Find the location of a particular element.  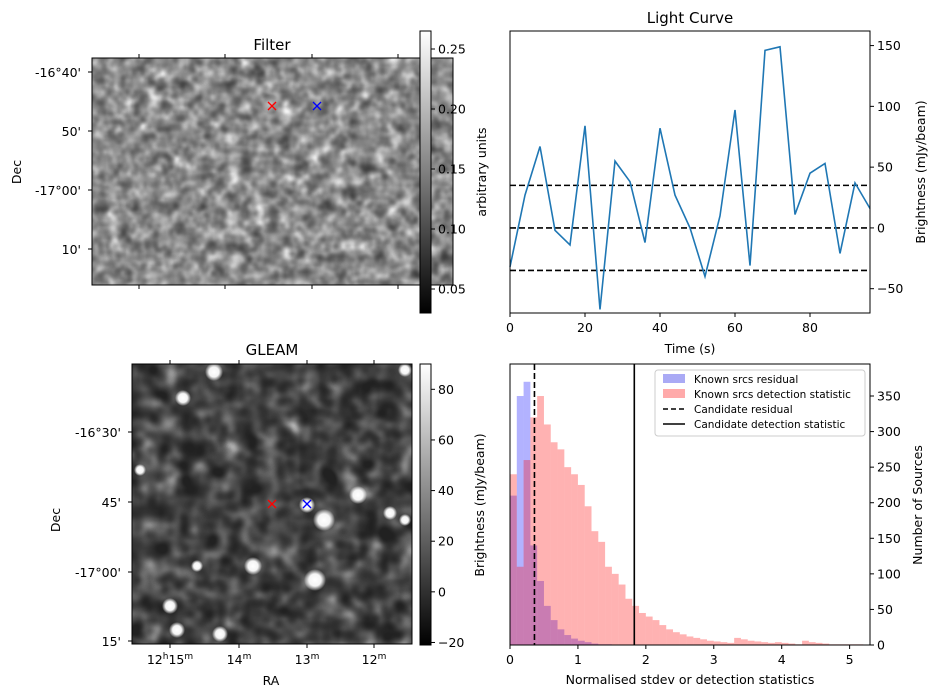

legend-box is located at coordinates (760, 403).